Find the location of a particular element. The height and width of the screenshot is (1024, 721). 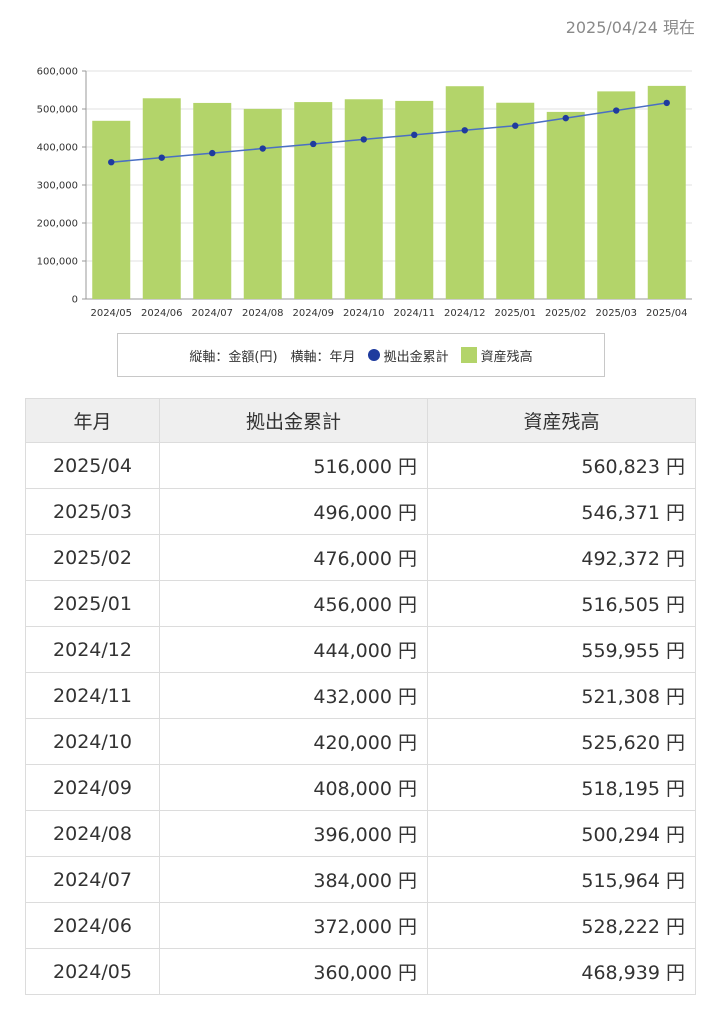

x-tick-label: 2024/12 is located at coordinates (465, 313).